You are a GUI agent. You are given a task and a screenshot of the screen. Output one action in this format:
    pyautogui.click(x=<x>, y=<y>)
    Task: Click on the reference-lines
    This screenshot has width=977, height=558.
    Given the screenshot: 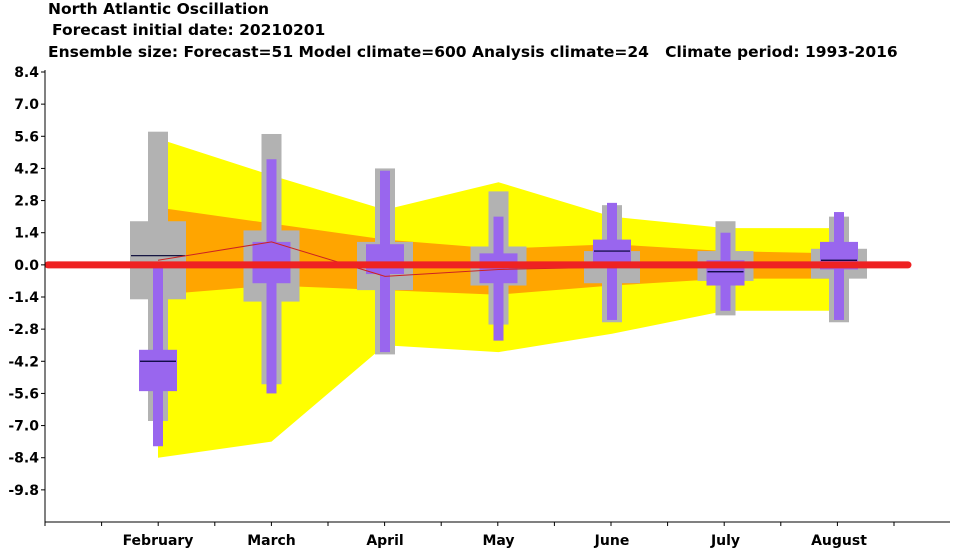 What is the action you would take?
    pyautogui.click(x=478, y=259)
    